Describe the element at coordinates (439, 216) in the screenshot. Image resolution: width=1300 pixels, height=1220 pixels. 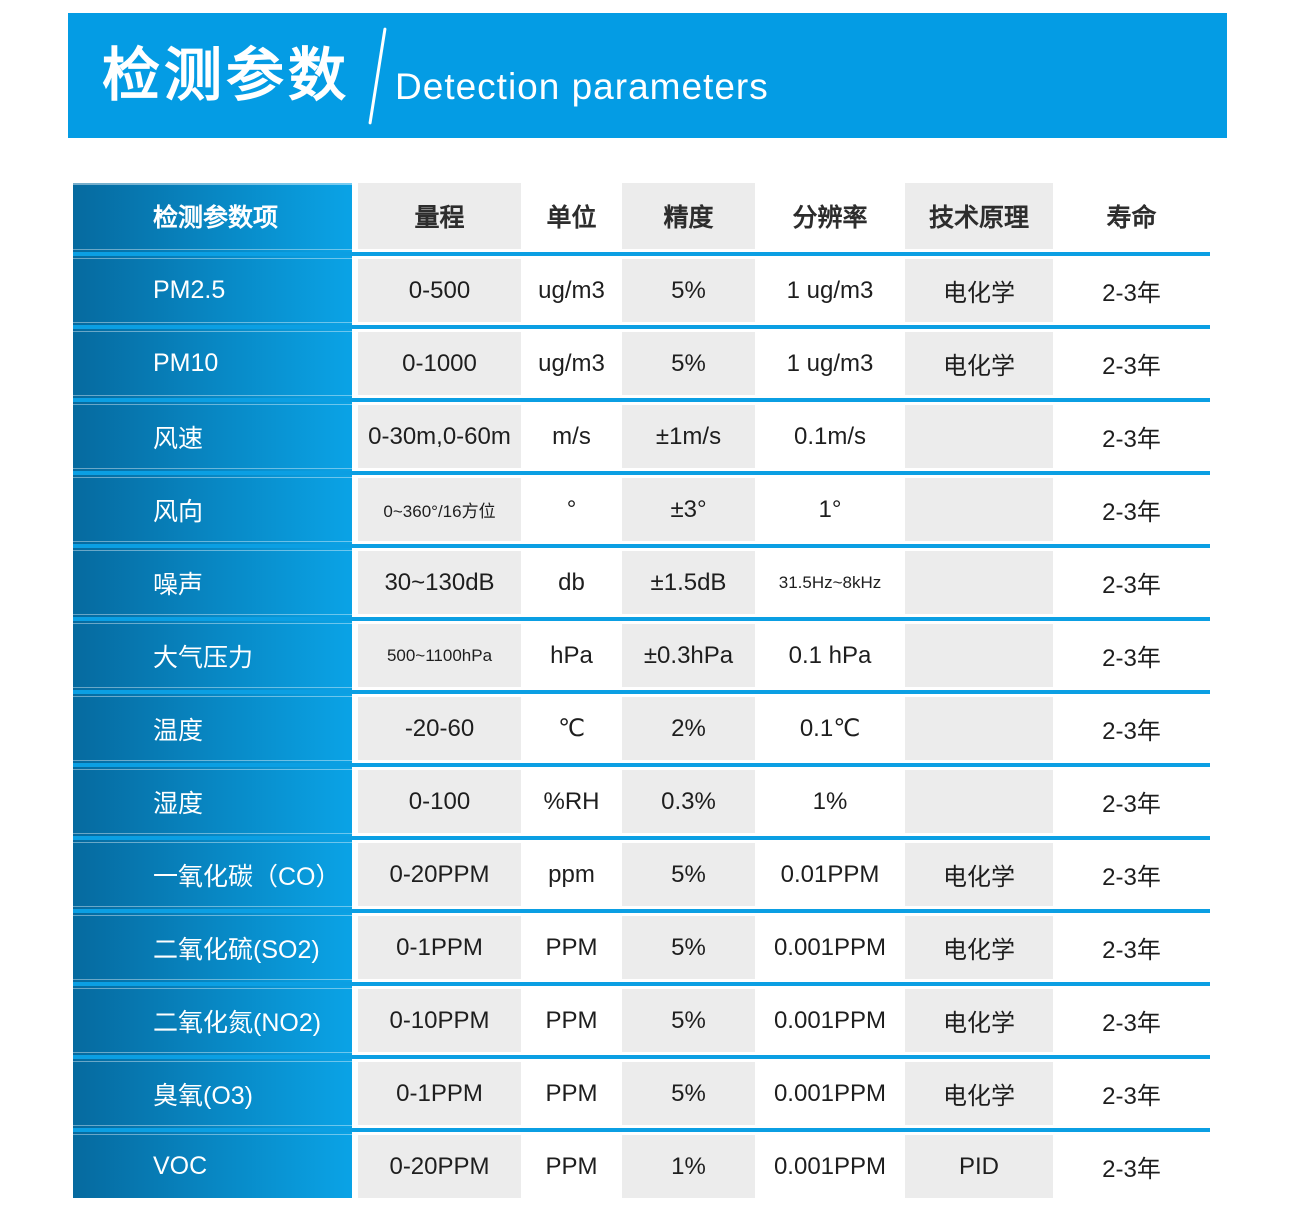
I see `column-header-range: 量程` at that location.